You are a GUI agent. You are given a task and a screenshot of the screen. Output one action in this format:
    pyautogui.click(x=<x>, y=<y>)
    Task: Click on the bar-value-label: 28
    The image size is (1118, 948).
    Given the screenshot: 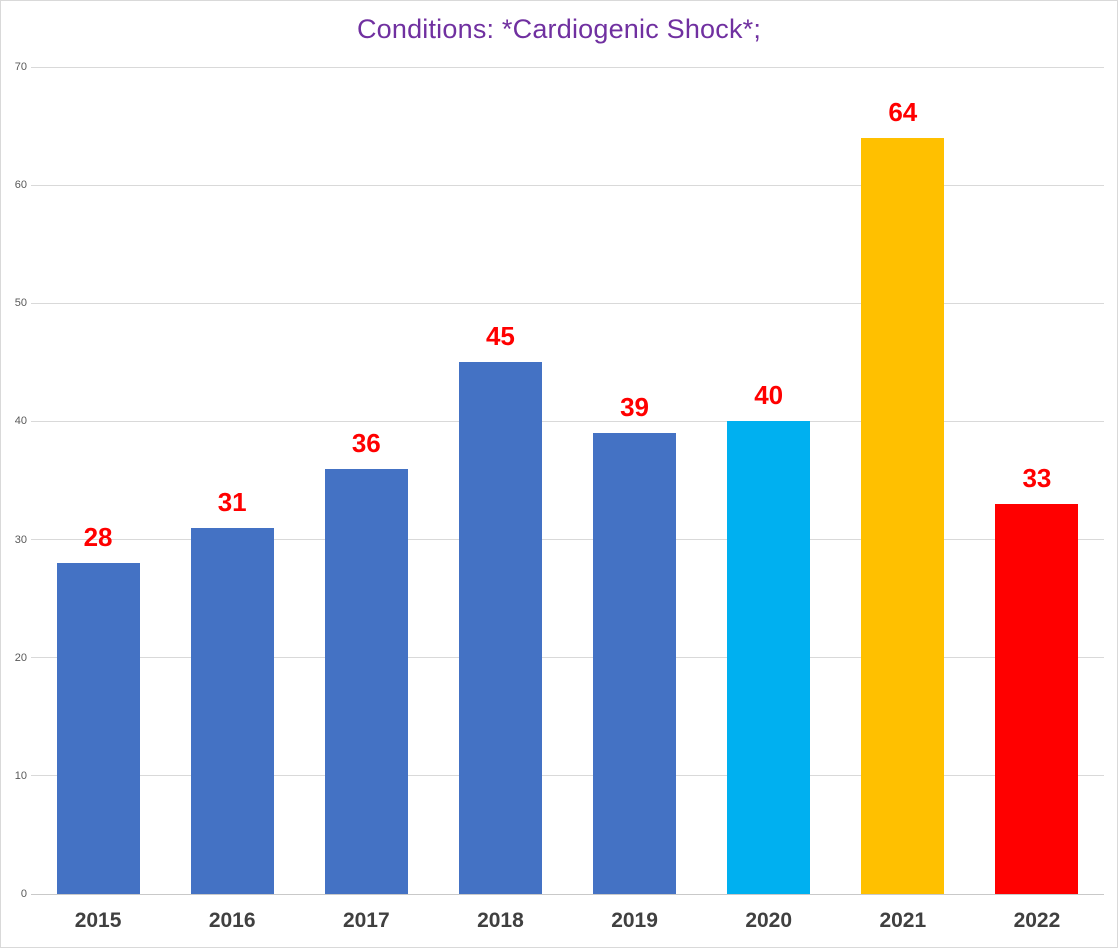 What is the action you would take?
    pyautogui.click(x=98, y=537)
    